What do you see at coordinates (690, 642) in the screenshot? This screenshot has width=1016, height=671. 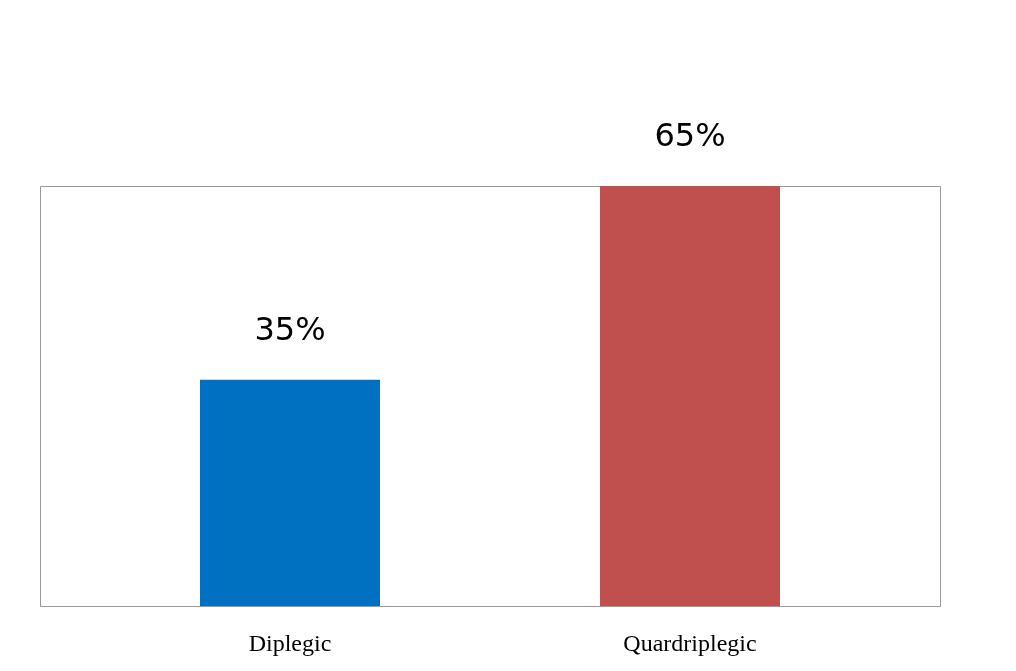 I see `x-tick-label: Quardriplegic` at bounding box center [690, 642].